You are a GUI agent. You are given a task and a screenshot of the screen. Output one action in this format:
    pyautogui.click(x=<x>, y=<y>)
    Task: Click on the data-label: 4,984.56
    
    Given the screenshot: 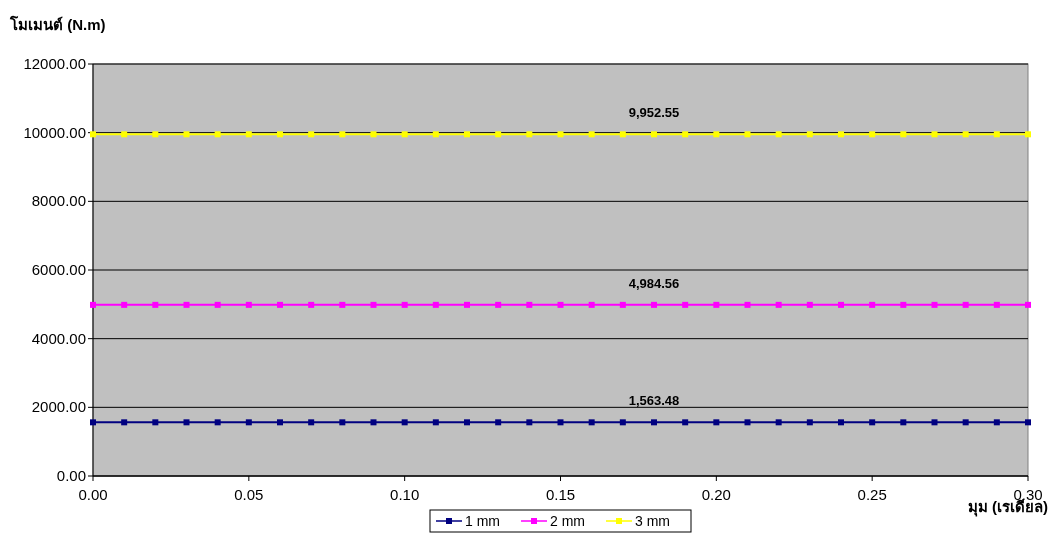 What is the action you would take?
    pyautogui.click(x=654, y=283)
    